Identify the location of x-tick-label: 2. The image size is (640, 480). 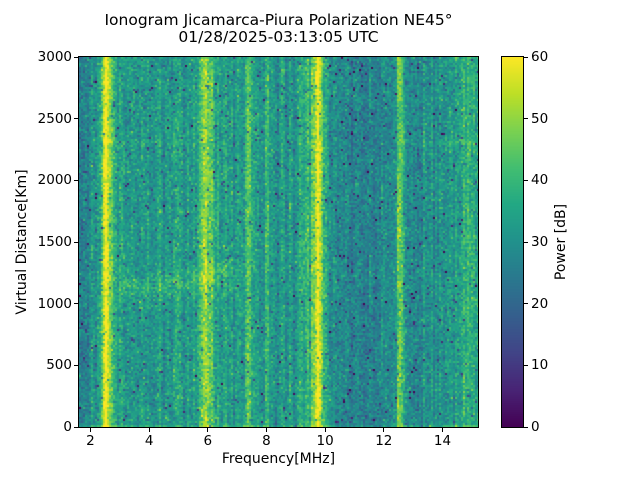
(90, 441).